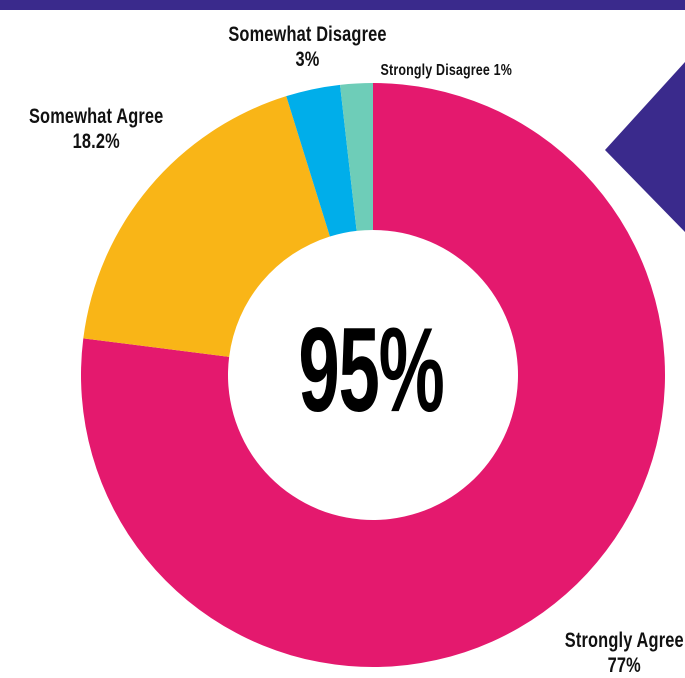 This screenshot has height=678, width=685. Describe the element at coordinates (645, 147) in the screenshot. I see `decorative-arrow-icon` at that location.